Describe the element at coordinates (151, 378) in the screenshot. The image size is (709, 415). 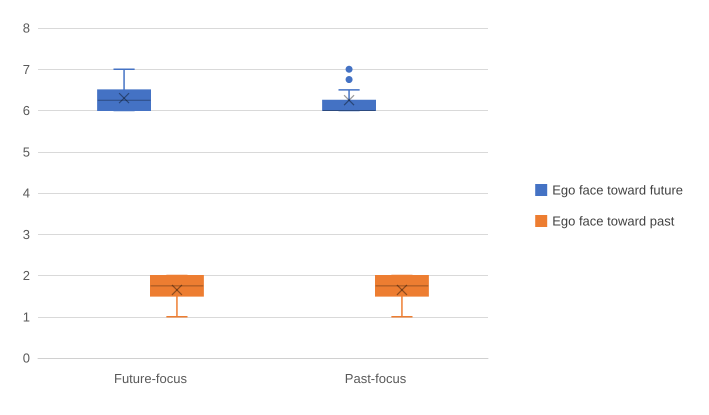
I see `x-tick-label: Future-focus` at that location.